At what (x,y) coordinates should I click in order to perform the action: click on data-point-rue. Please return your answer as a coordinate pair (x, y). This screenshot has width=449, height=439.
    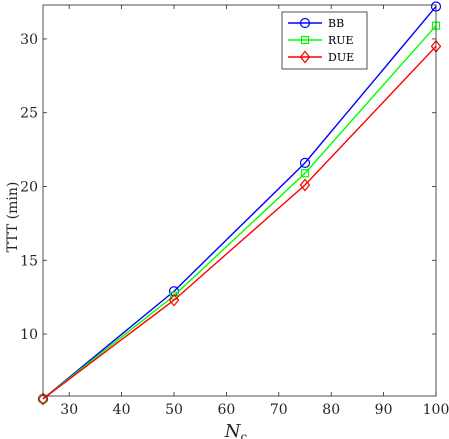
    Looking at the image, I should click on (305, 173).